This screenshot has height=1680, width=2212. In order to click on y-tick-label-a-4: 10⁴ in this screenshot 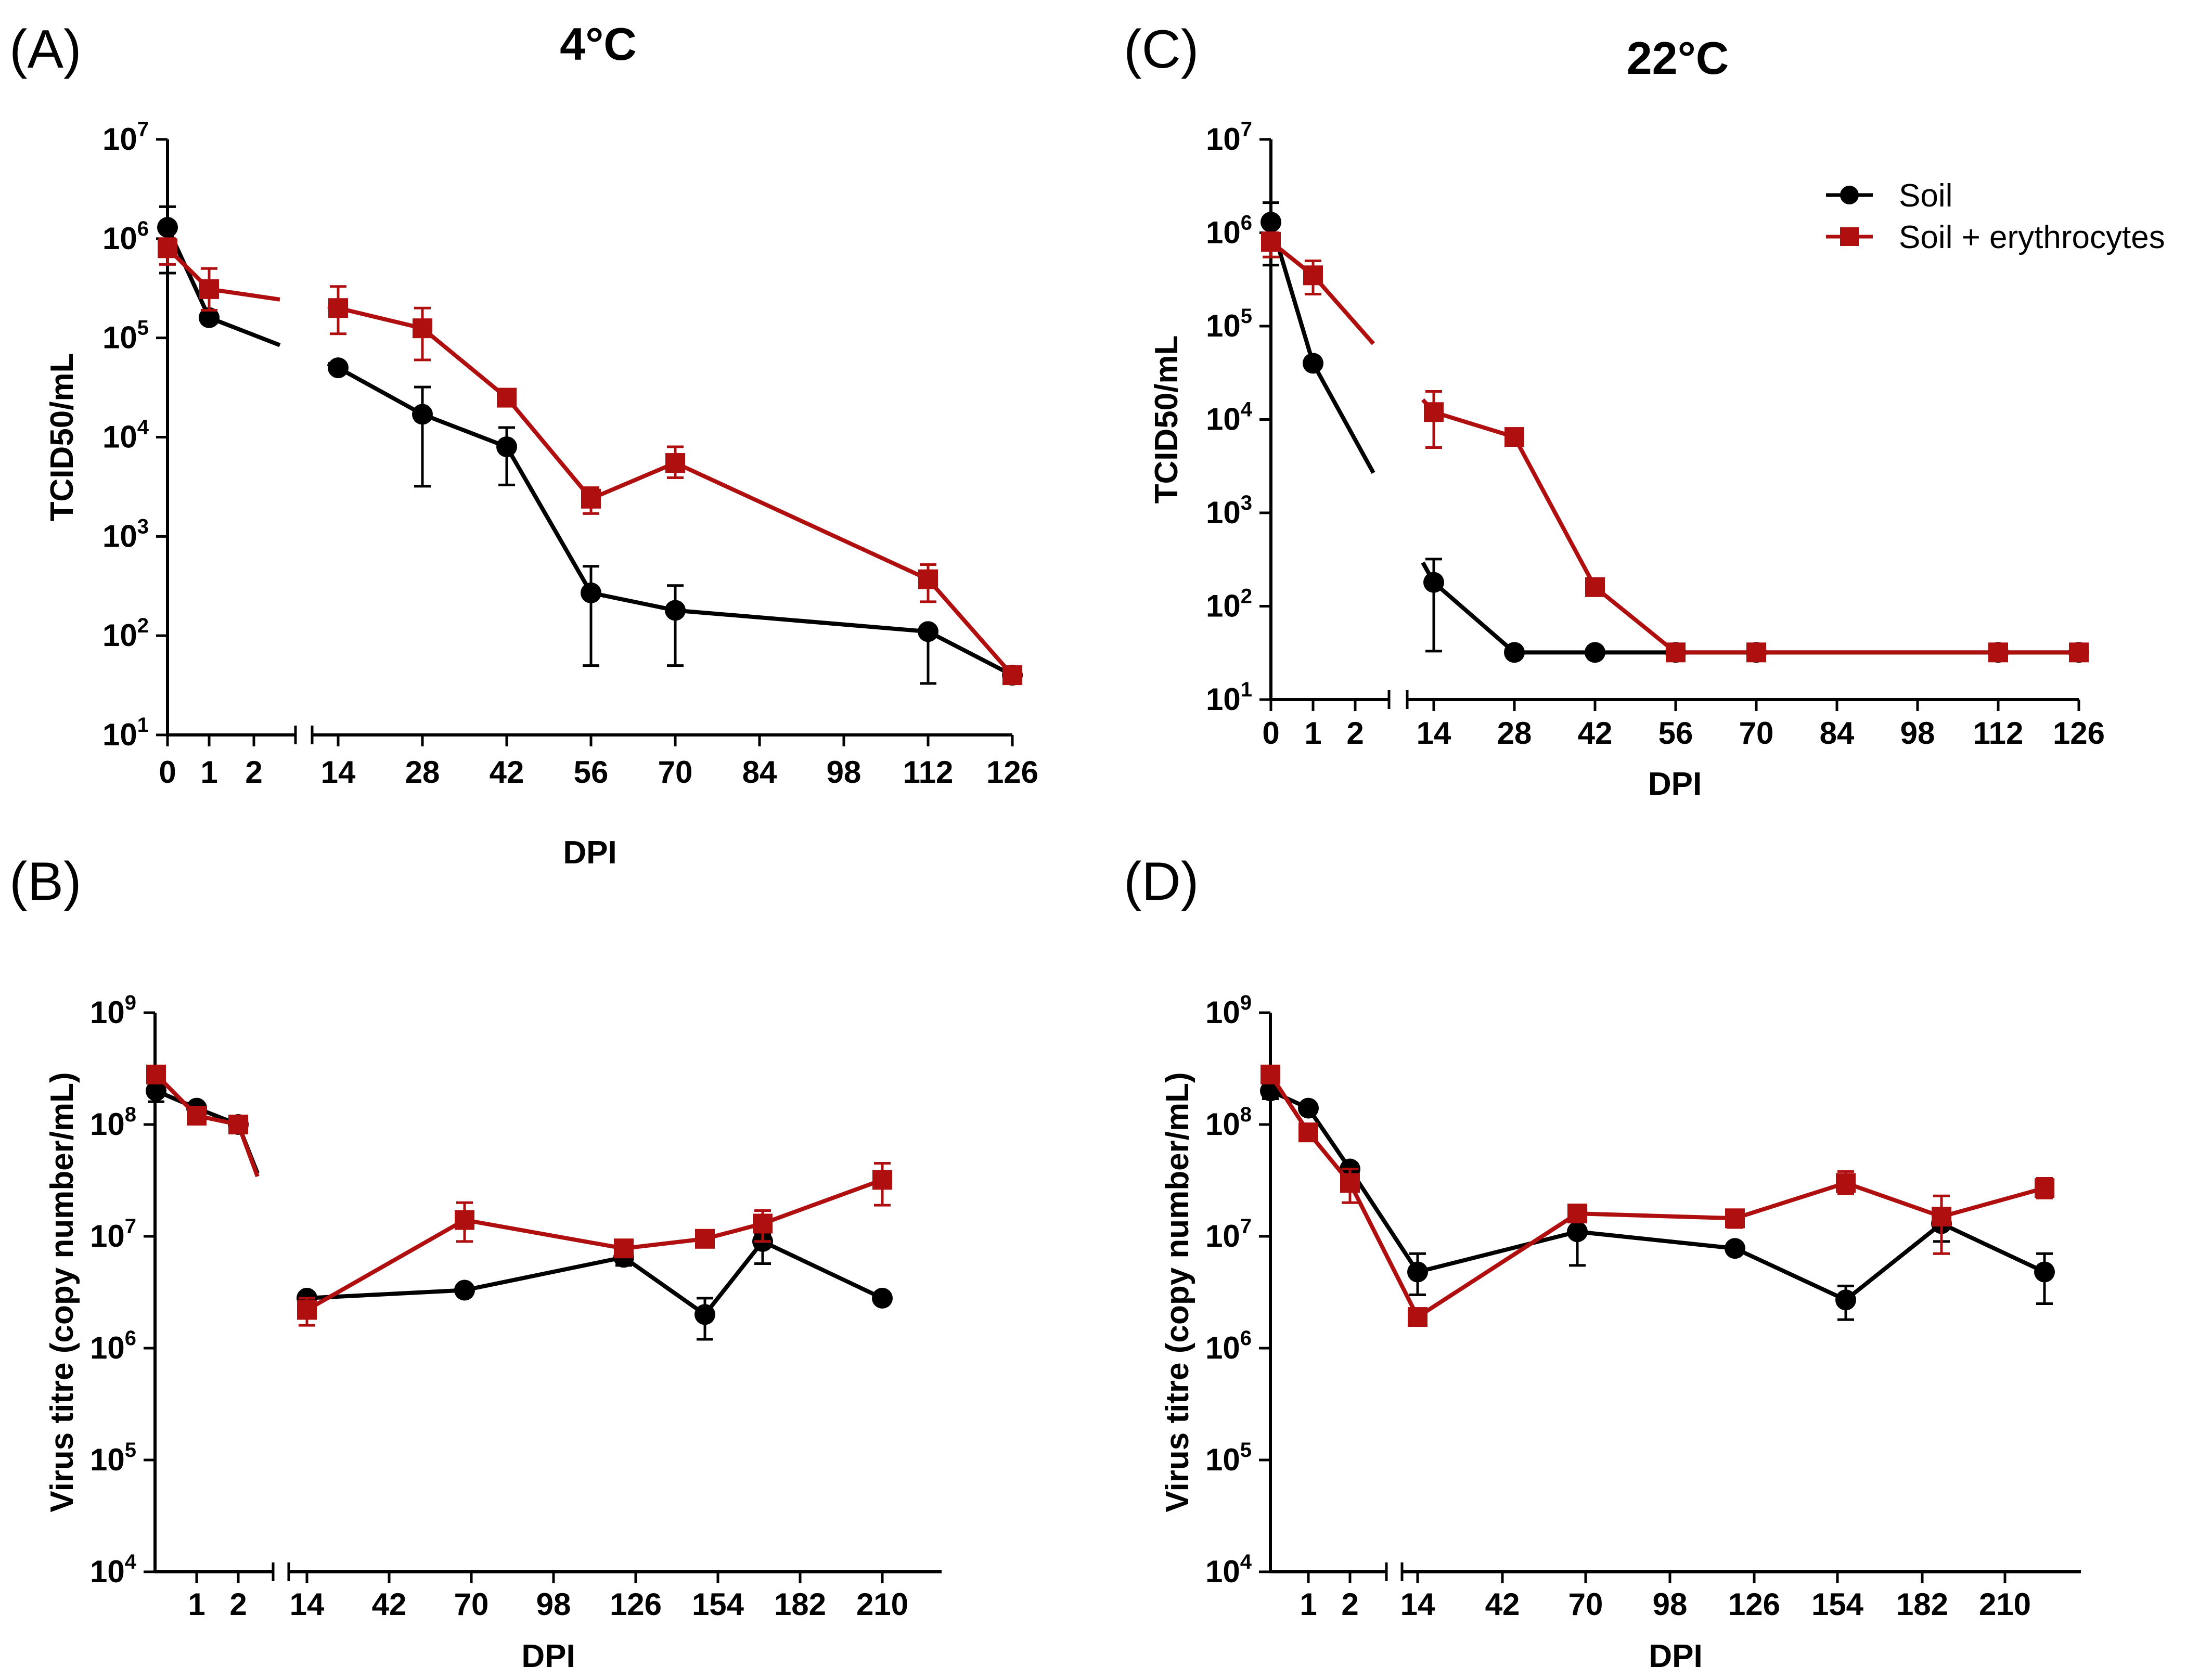, I will do `click(125, 436)`.